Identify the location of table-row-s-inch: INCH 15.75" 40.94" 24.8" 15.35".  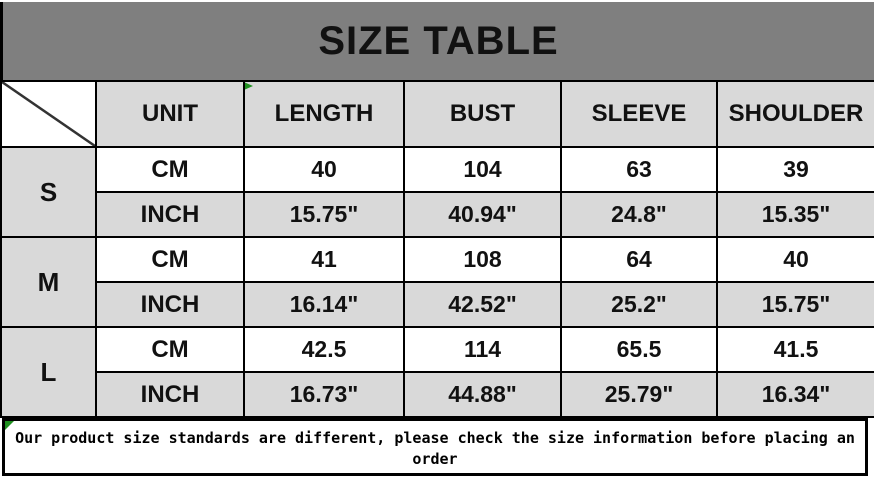
(437, 214).